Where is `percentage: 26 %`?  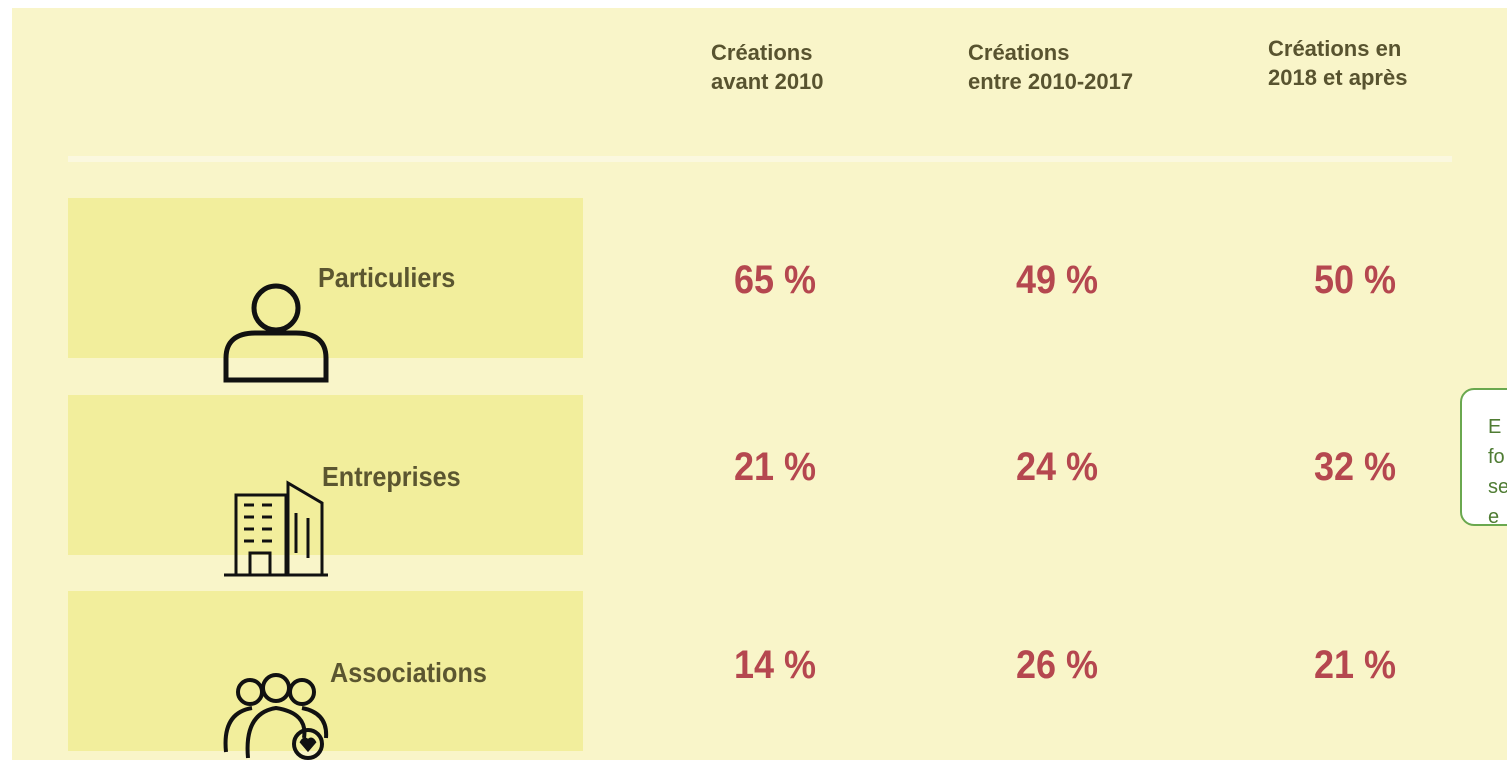
percentage: 26 % is located at coordinates (1057, 665).